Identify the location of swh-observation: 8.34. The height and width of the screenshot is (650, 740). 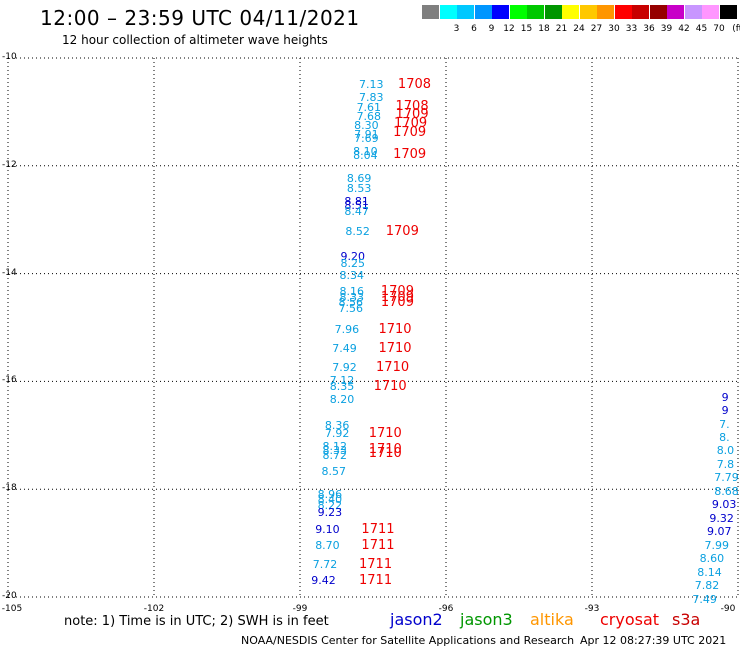
(352, 276).